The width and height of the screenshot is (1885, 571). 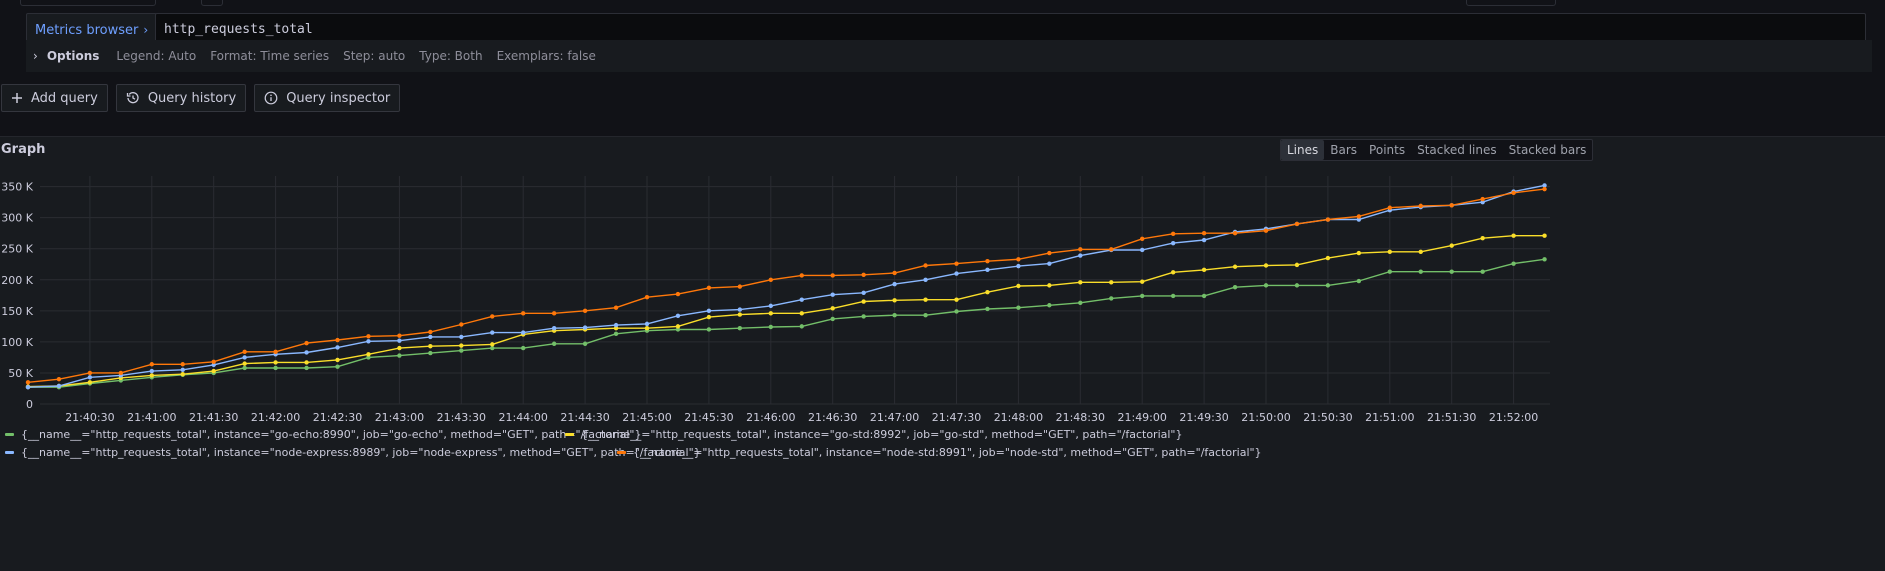 What do you see at coordinates (17, 311) in the screenshot?
I see `y-tick-label: 150 K` at bounding box center [17, 311].